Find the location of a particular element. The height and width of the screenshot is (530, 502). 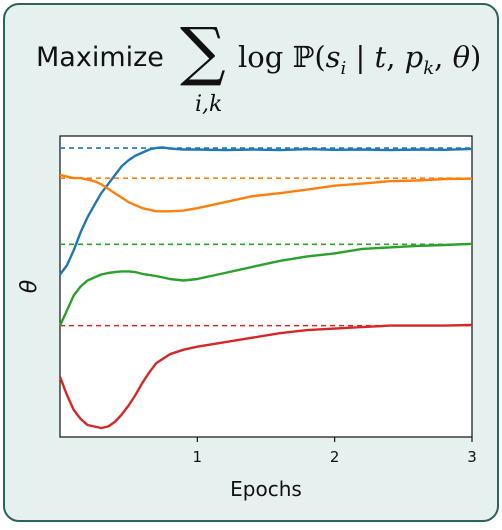

title-prefix: Maximize is located at coordinates (100, 57).